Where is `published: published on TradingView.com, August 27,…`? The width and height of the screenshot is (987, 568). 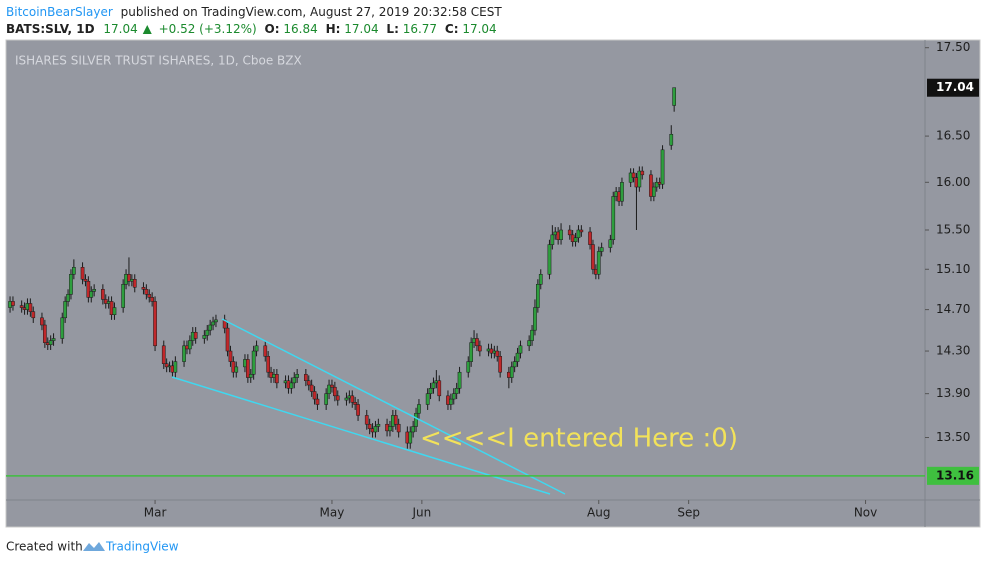
published: published on TradingView.com, August 27,… is located at coordinates (312, 12).